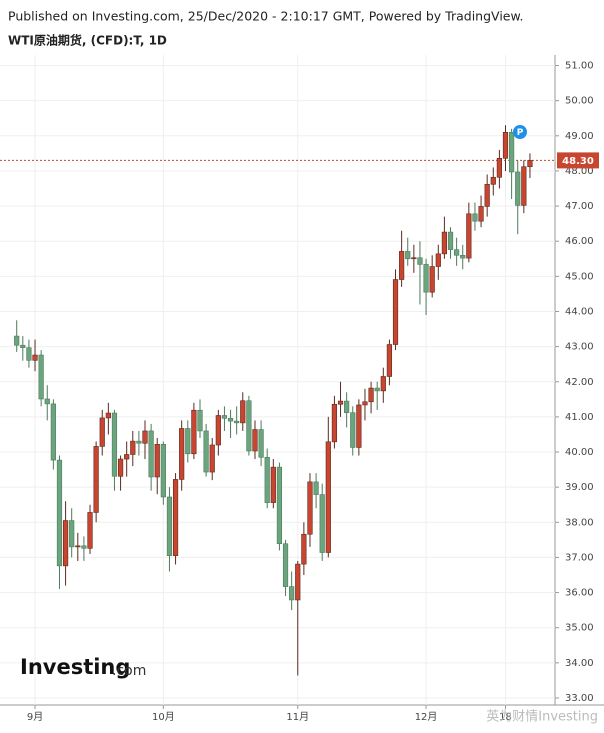 The height and width of the screenshot is (733, 604). I want to click on y-tick-label: 48.00, so click(579, 171).